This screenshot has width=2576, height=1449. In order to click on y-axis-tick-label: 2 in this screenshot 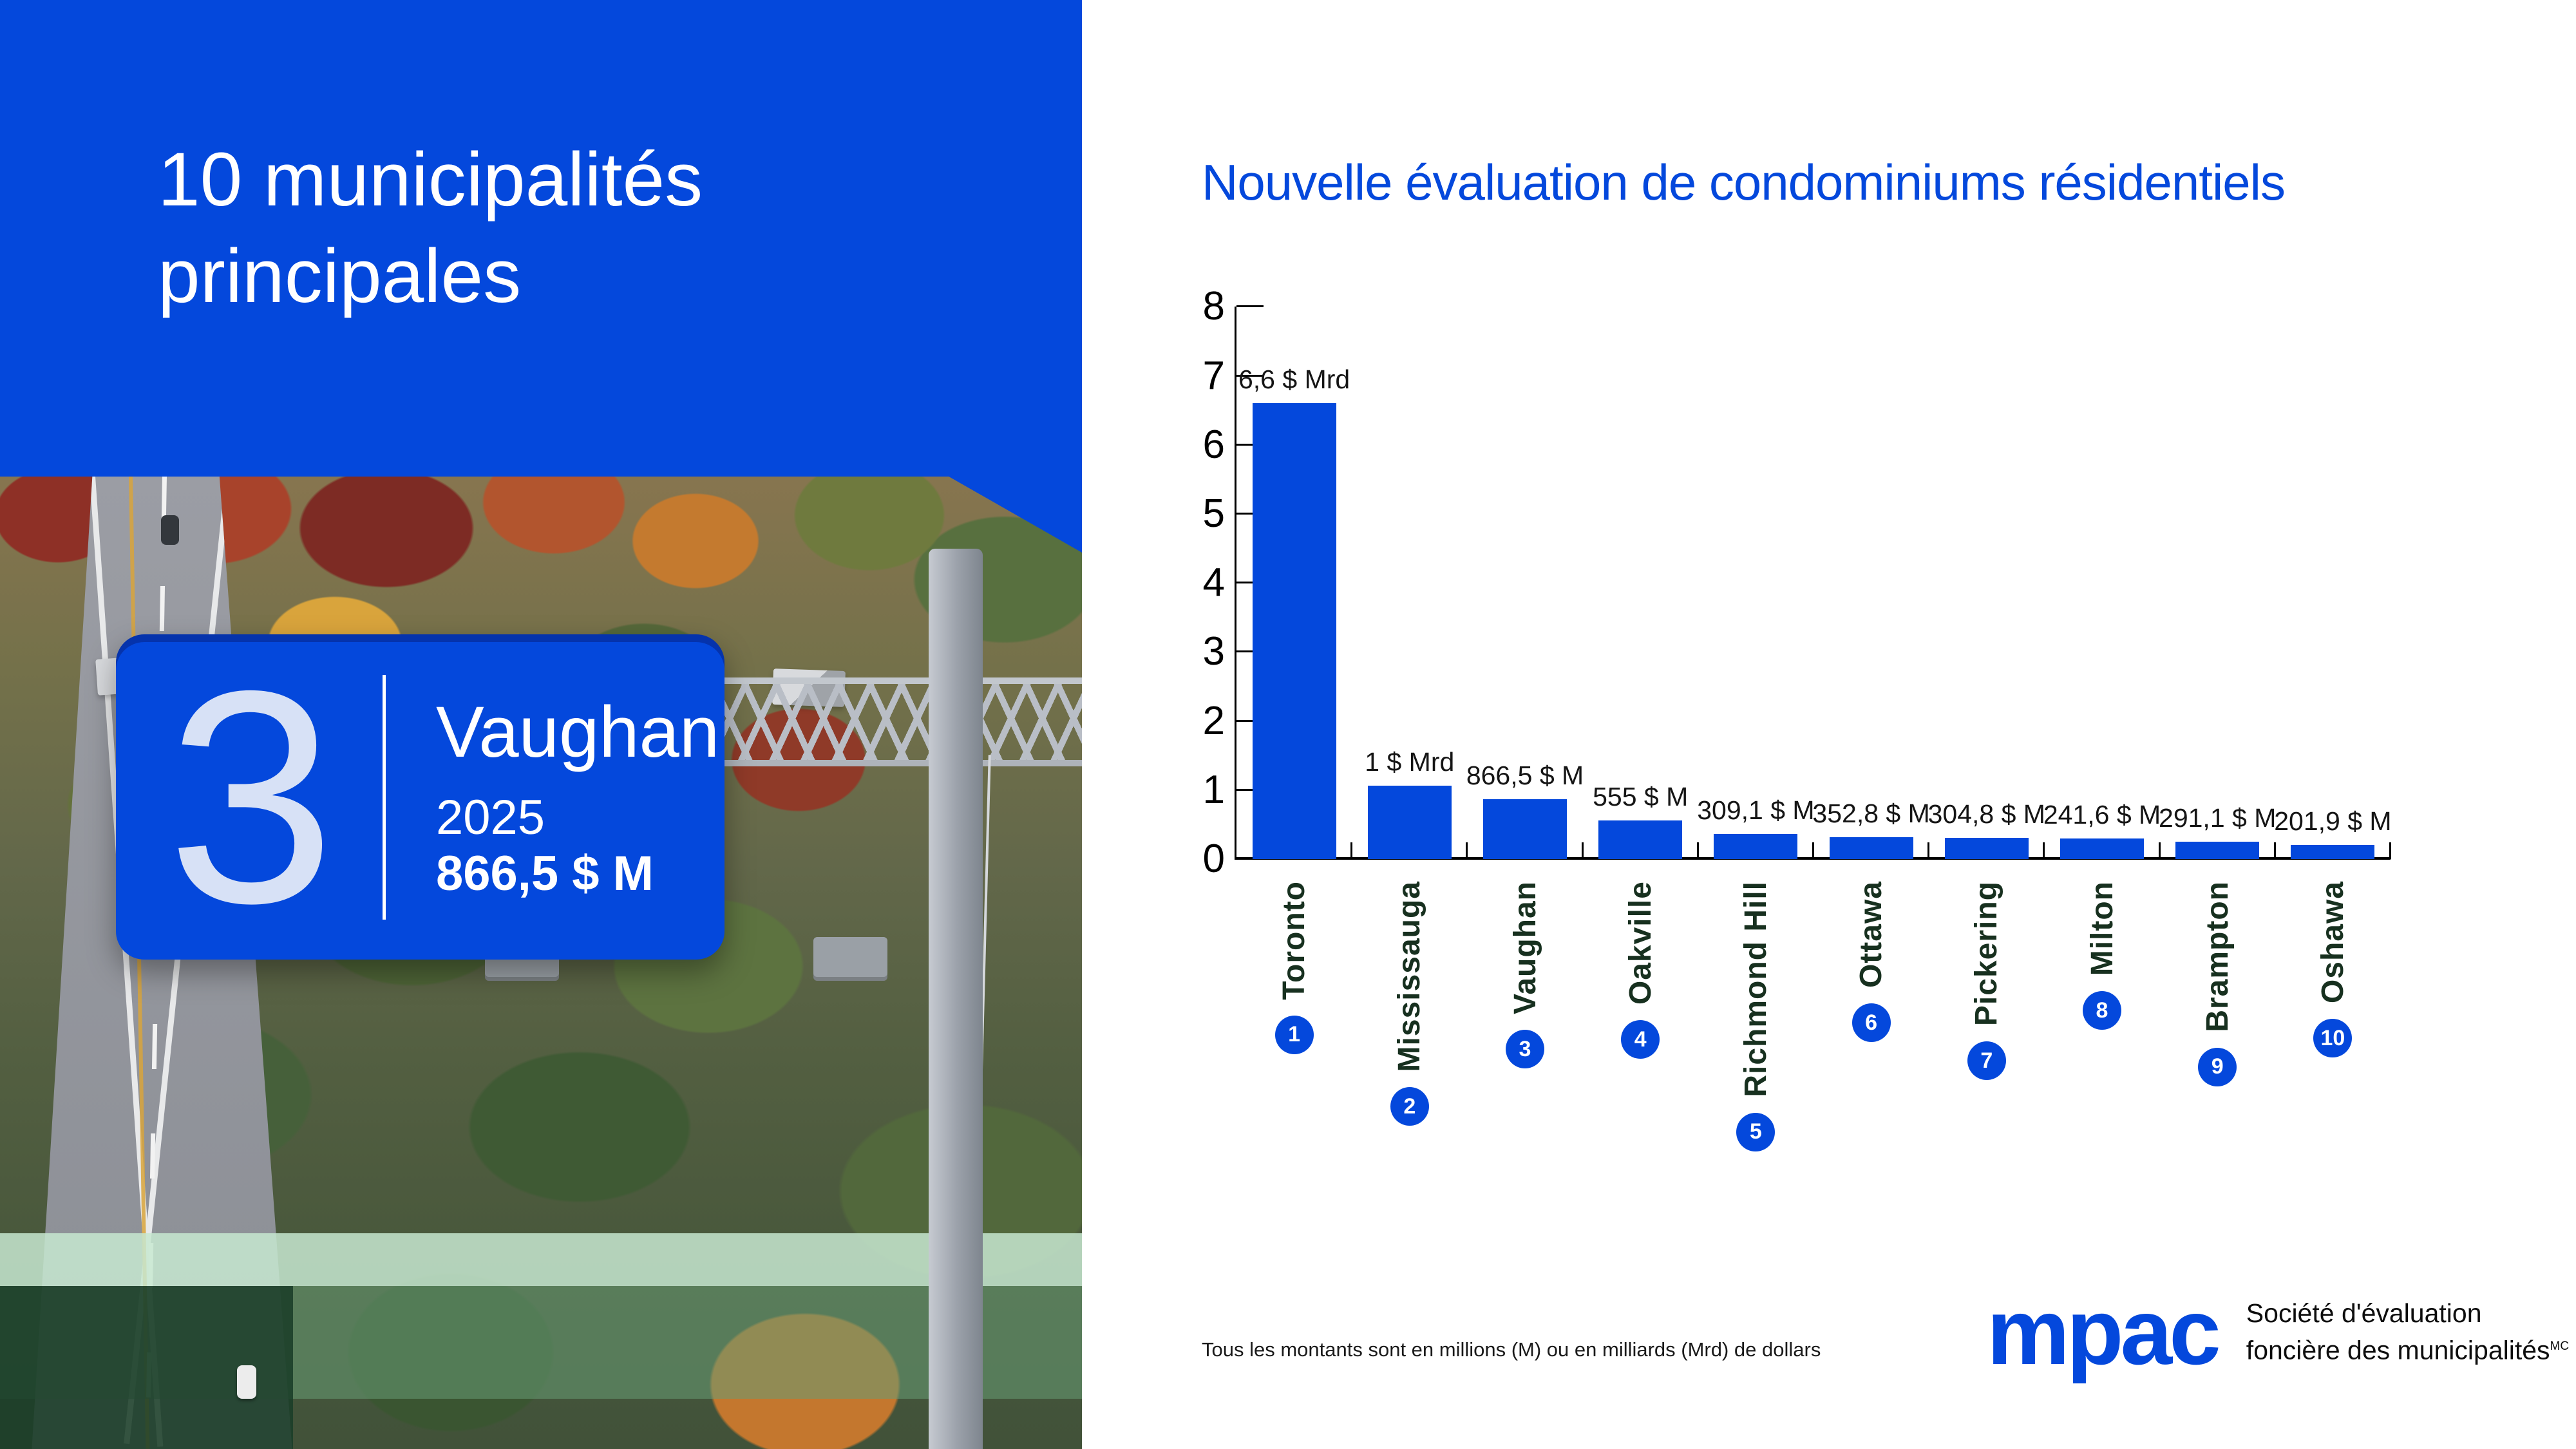, I will do `click(1213, 720)`.